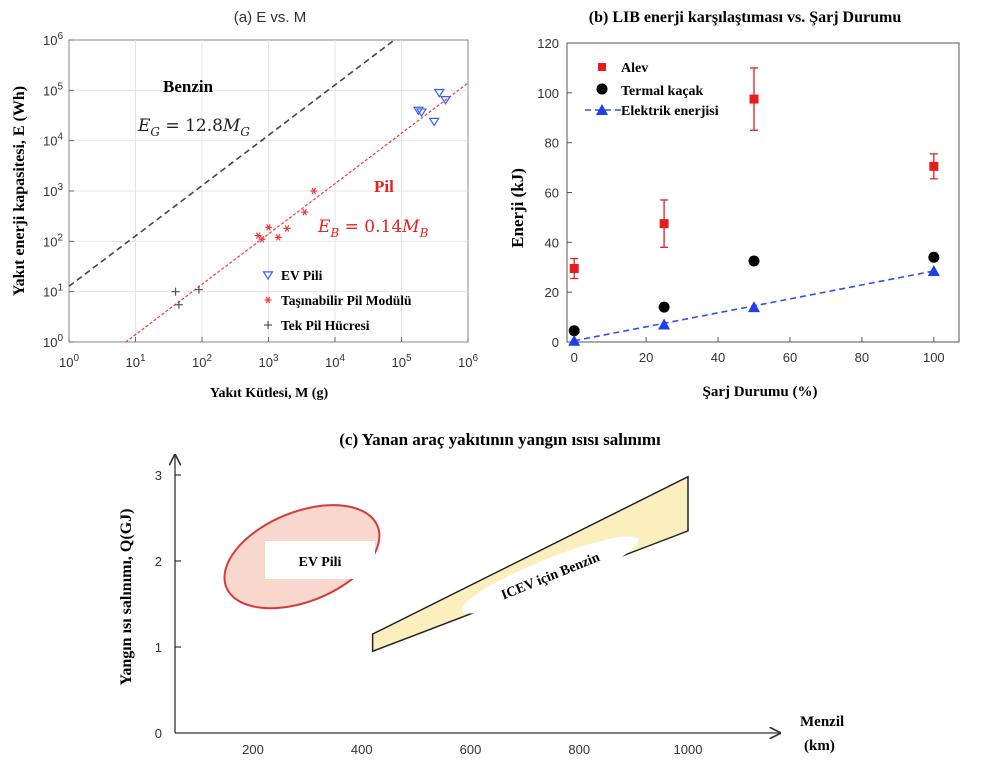 This screenshot has width=988, height=763. Describe the element at coordinates (634, 68) in the screenshot. I see `legend-b-label-0: Alev` at that location.